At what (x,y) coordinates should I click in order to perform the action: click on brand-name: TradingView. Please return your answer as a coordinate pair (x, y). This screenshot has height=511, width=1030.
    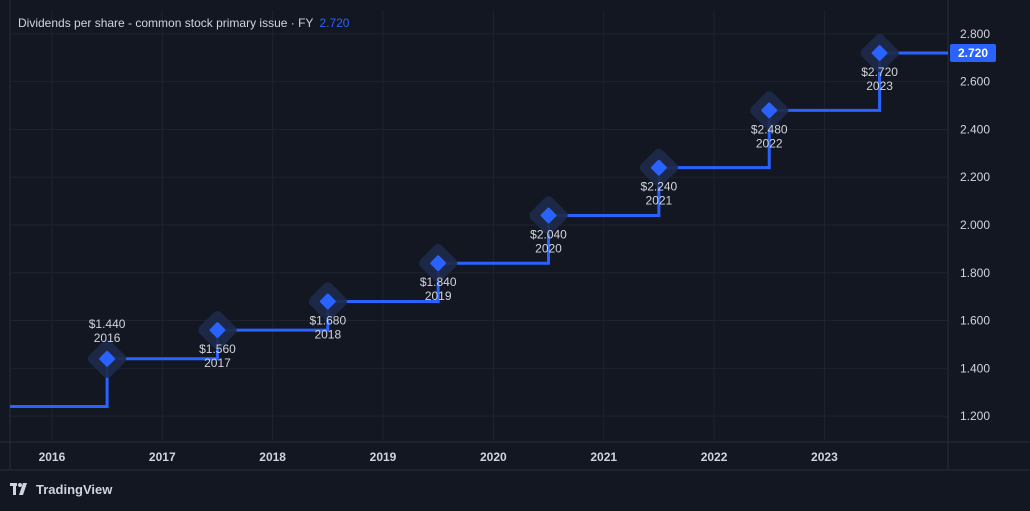
    Looking at the image, I should click on (74, 489).